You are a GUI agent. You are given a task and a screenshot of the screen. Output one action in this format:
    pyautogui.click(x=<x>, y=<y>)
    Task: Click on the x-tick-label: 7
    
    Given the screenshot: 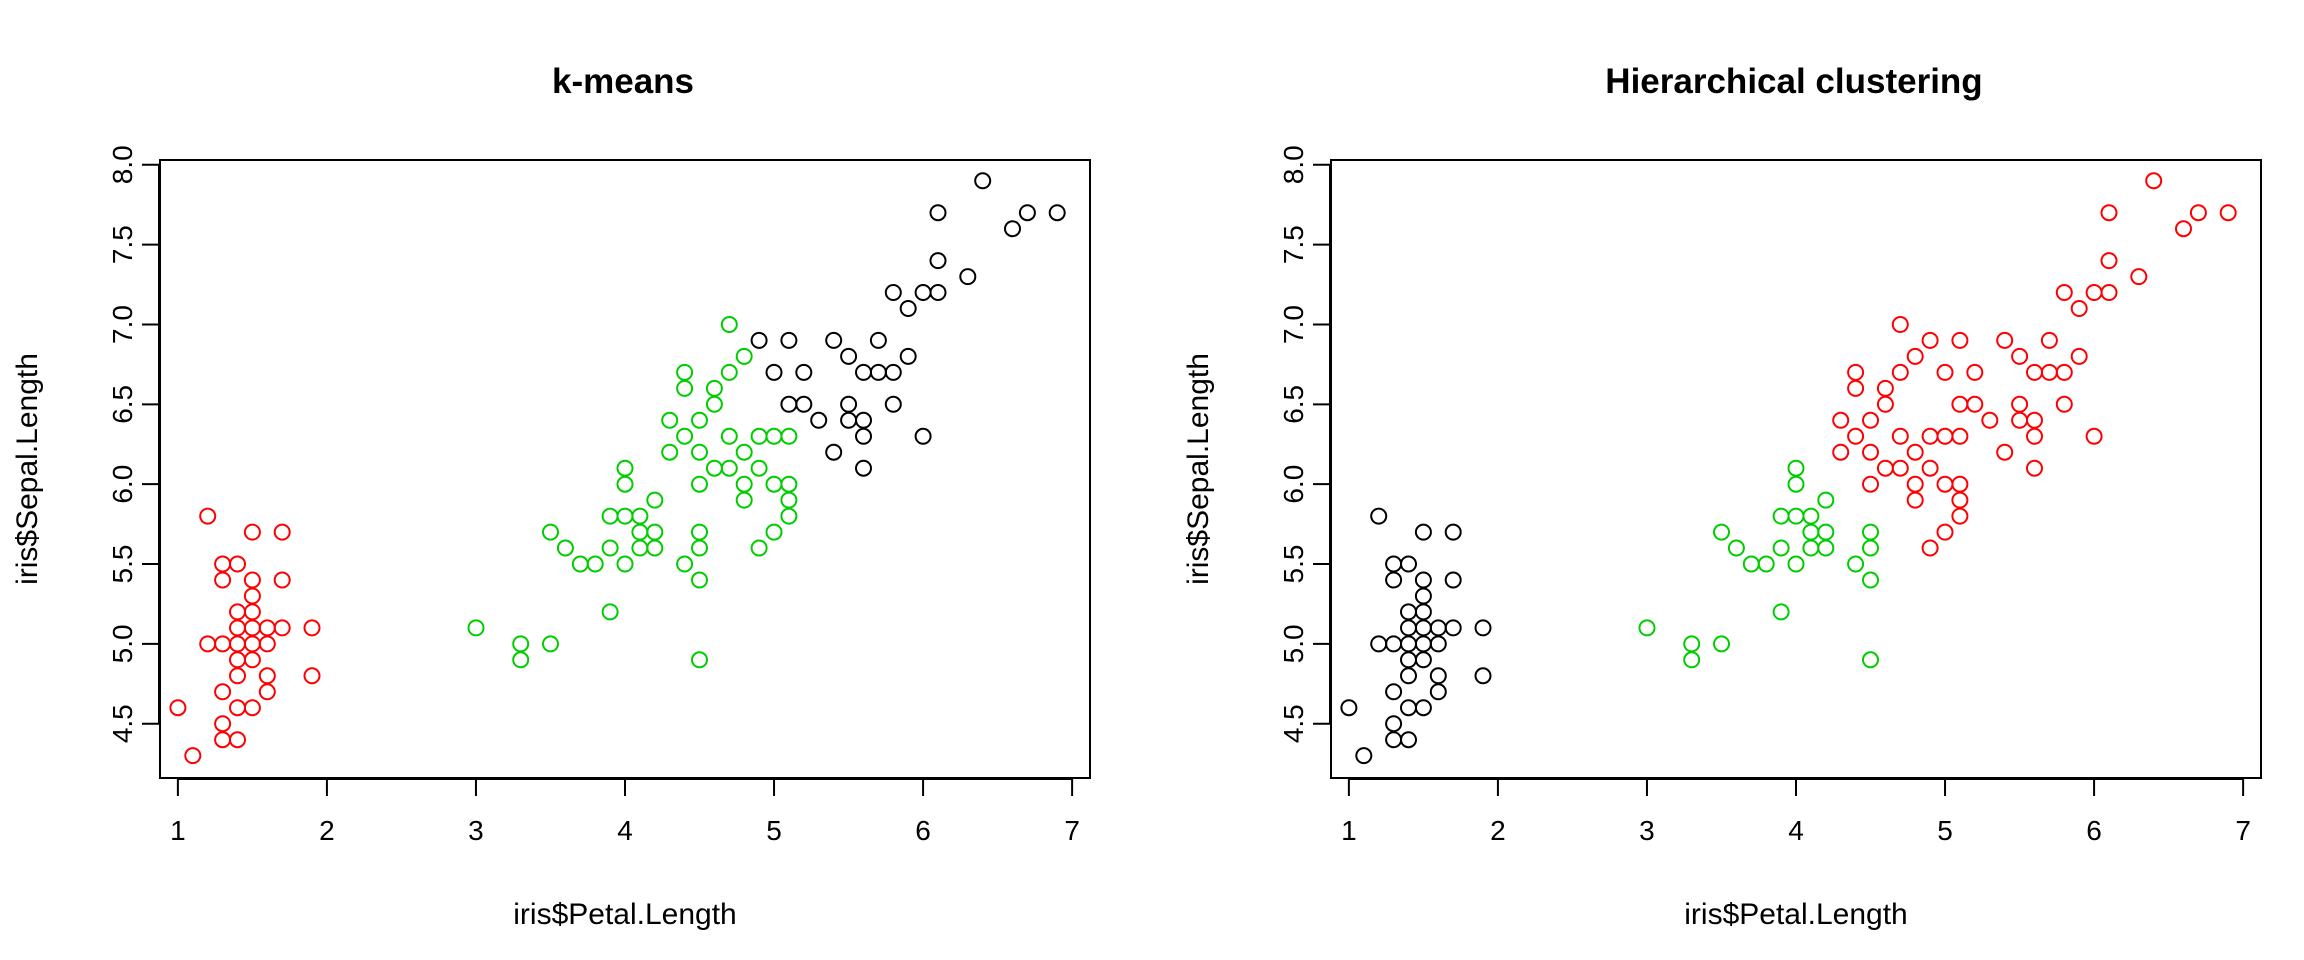 What is the action you would take?
    pyautogui.click(x=1072, y=830)
    